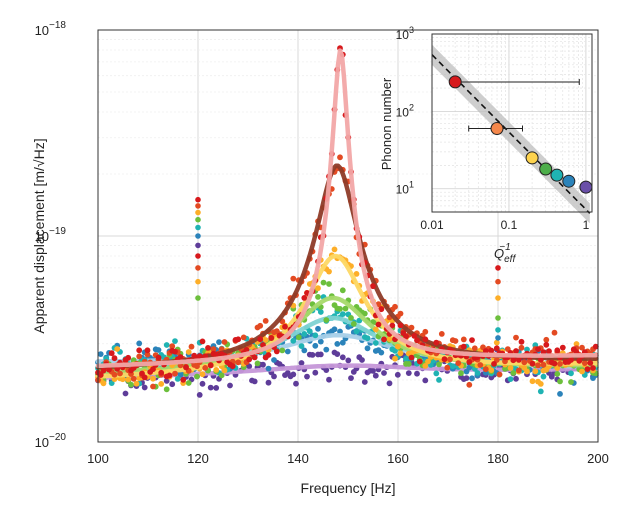 The image size is (620, 506). Describe the element at coordinates (348, 458) in the screenshot. I see `main-x-tick-labels: 100 120 140 160 180 200` at that location.